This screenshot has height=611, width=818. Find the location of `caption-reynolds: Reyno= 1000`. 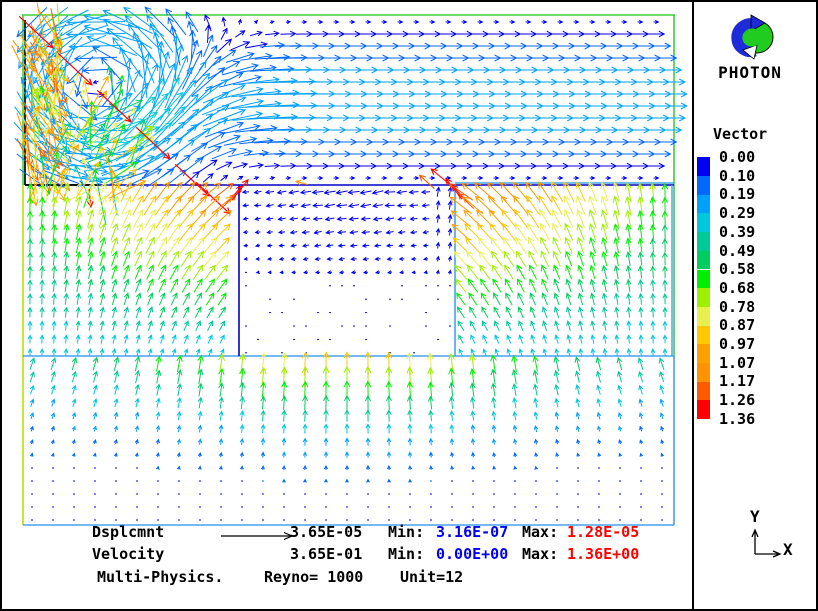

caption-reynolds: Reyno= 1000 is located at coordinates (314, 577).